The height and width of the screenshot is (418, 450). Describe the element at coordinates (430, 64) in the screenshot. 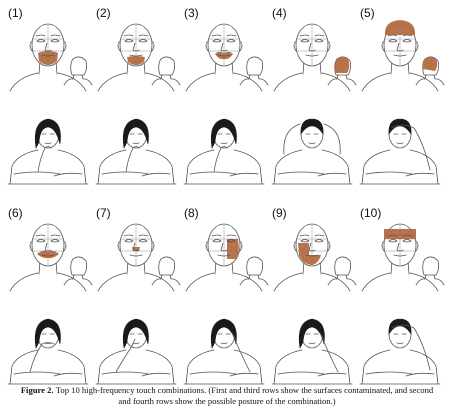

I see `contamination-region-side` at that location.